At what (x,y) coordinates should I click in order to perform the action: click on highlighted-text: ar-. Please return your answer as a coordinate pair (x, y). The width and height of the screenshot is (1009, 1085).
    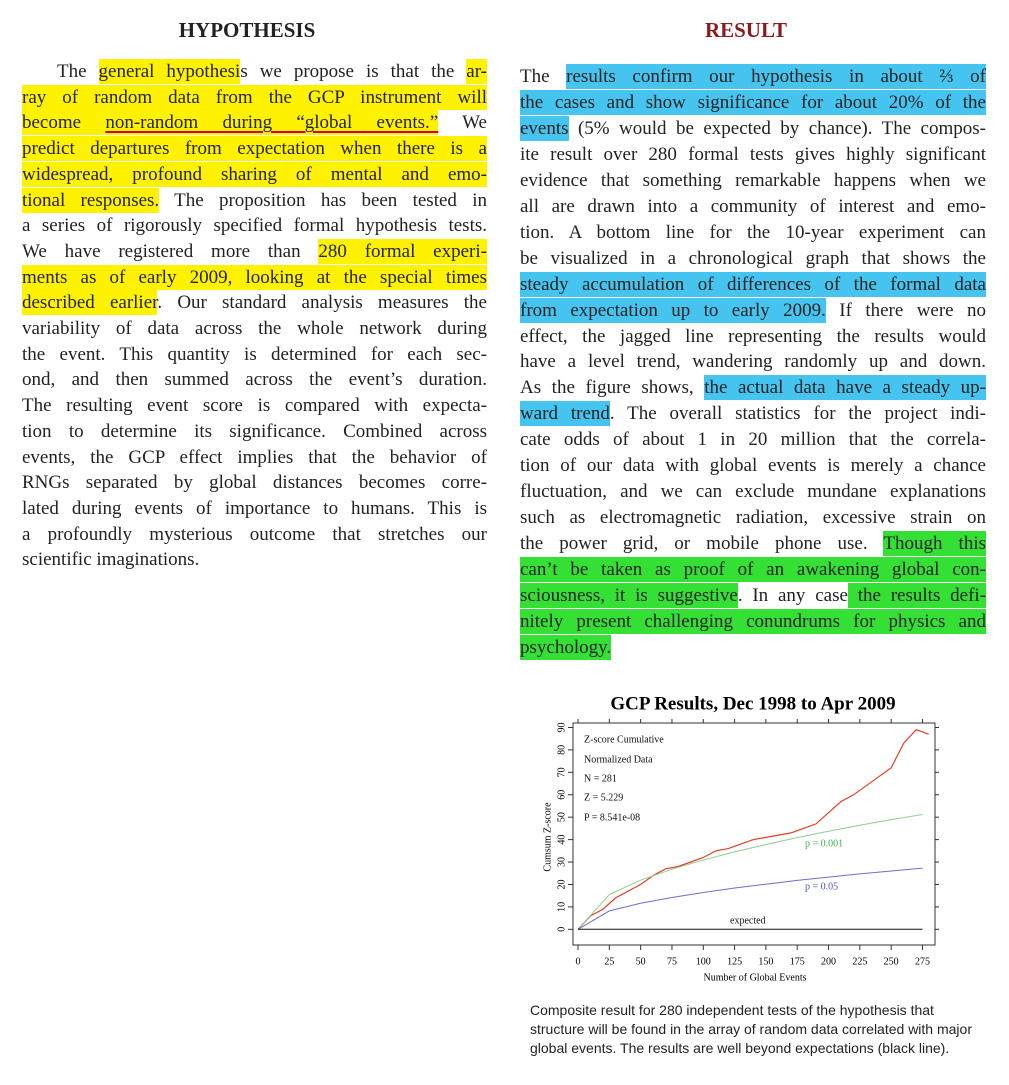
    Looking at the image, I should click on (477, 71).